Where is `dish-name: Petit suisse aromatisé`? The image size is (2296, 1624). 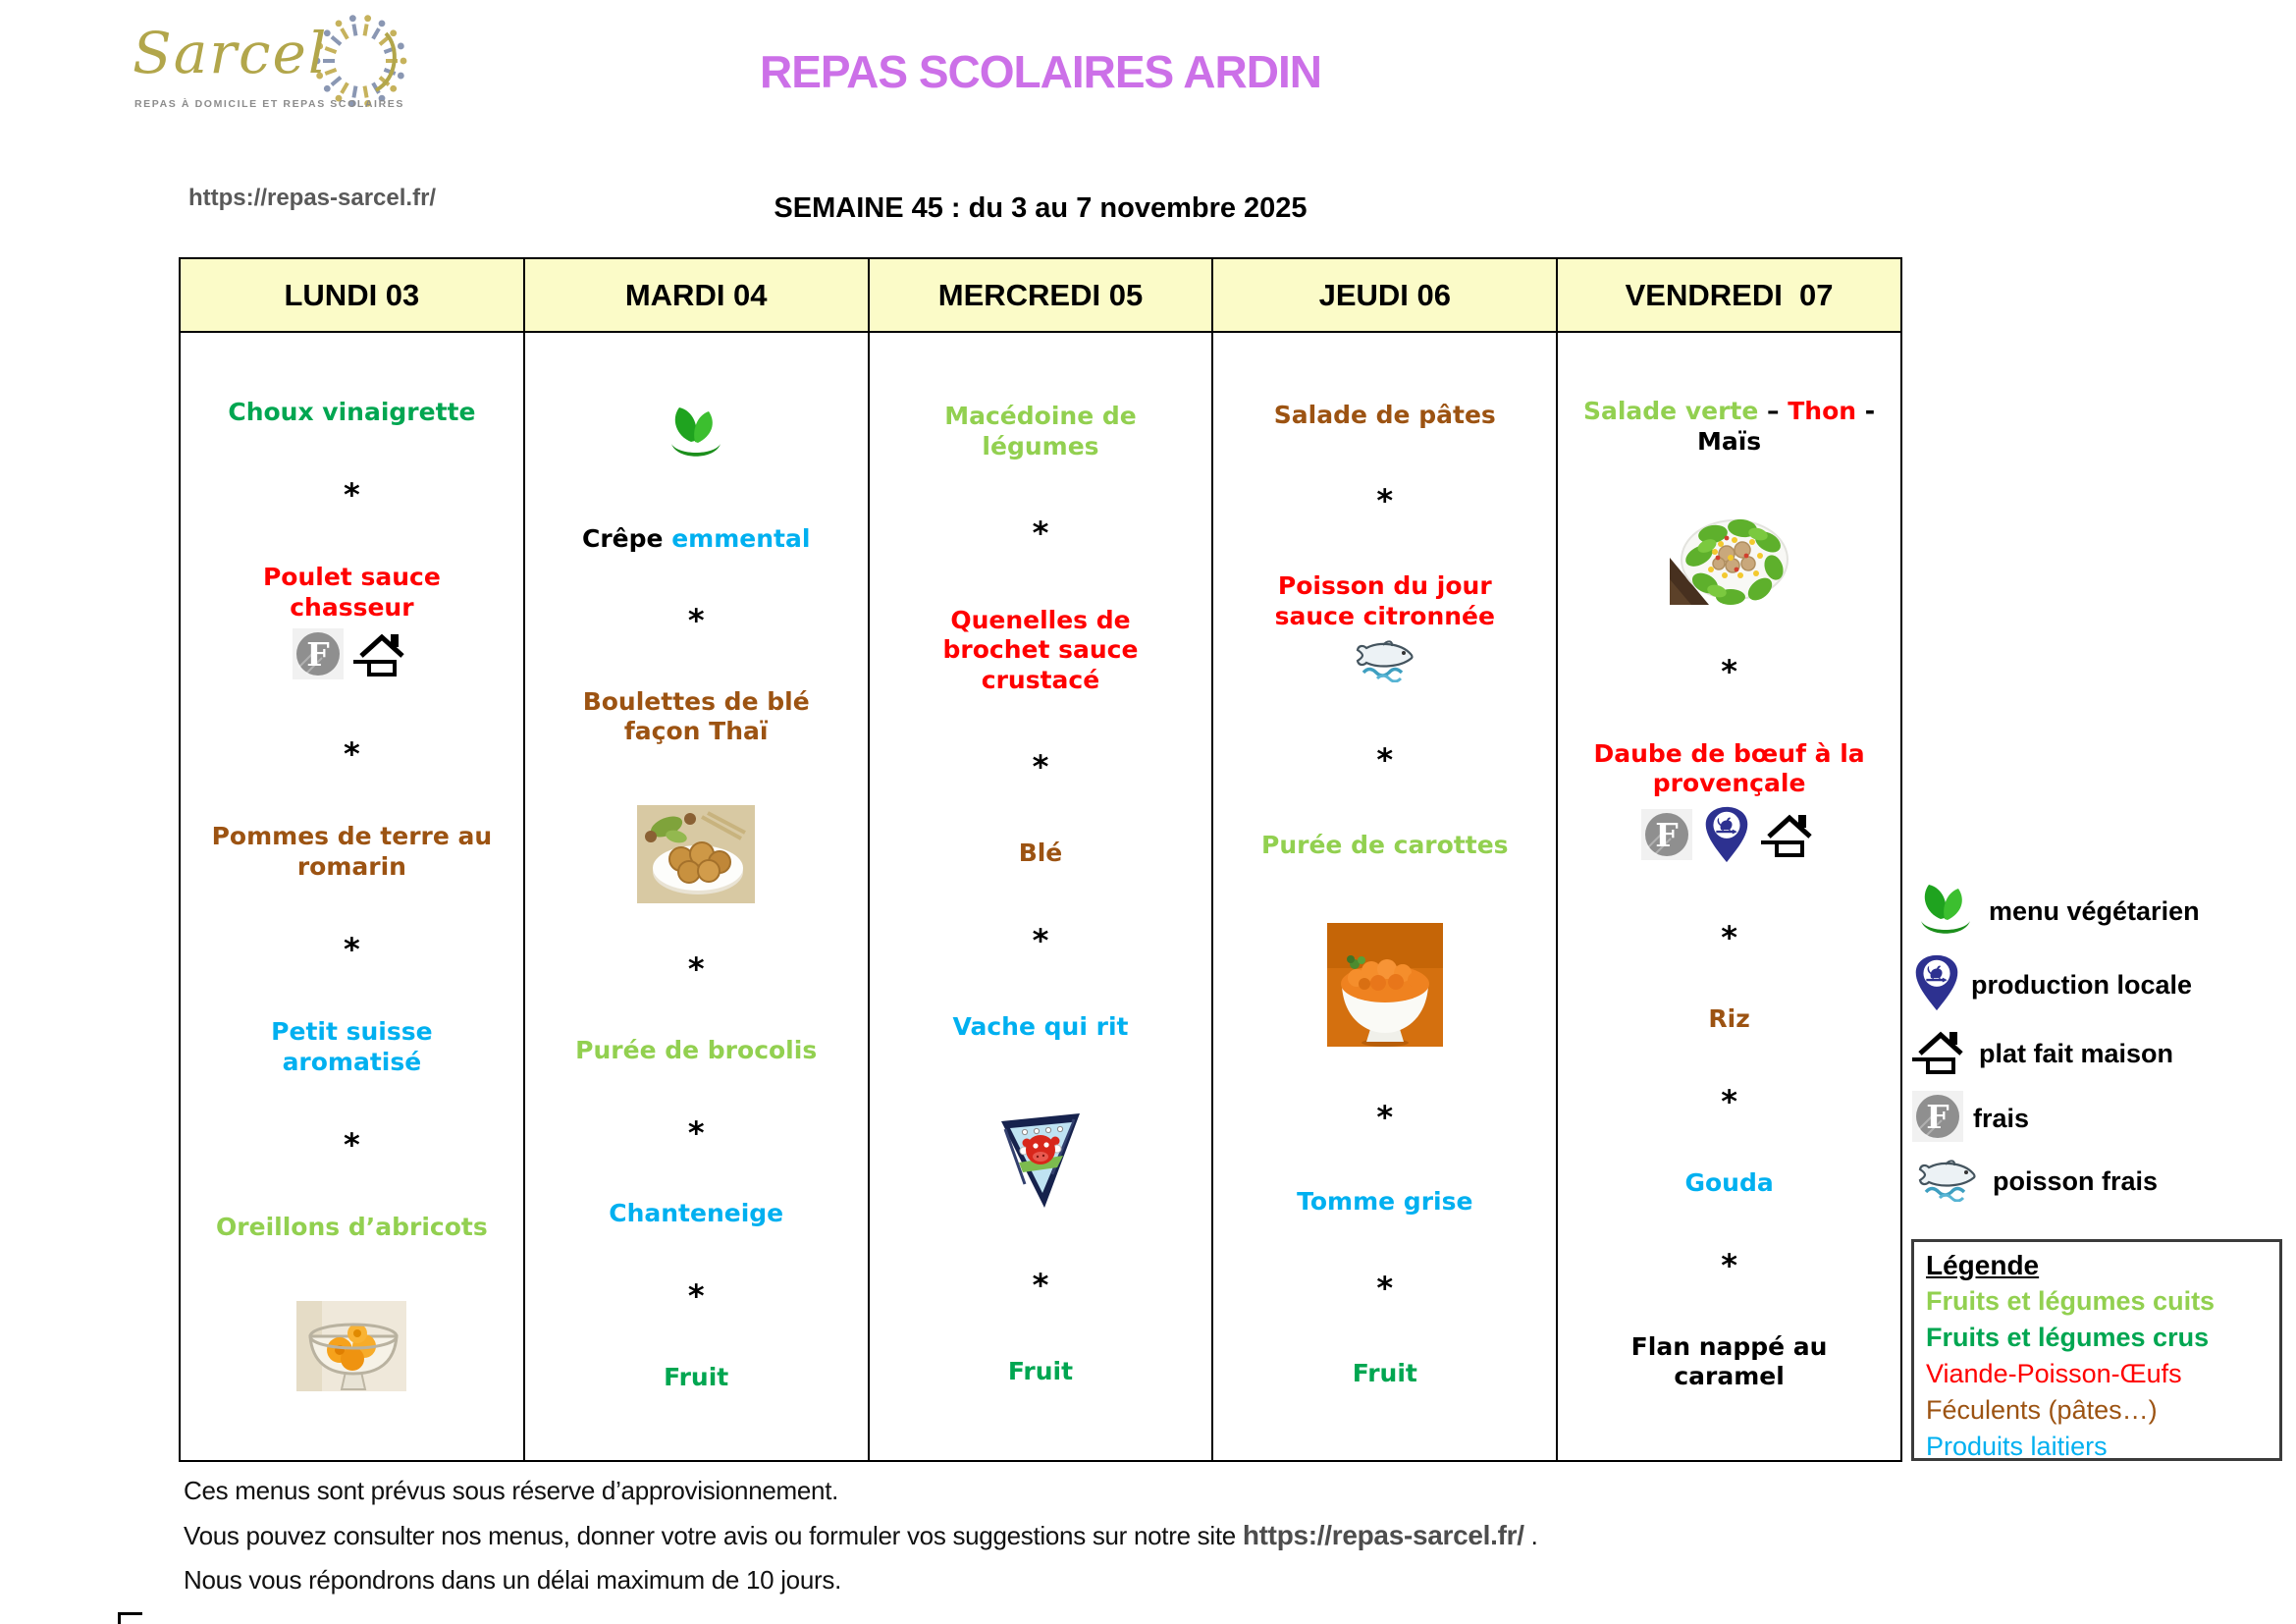
dish-name: Petit suisse aromatisé is located at coordinates (351, 1047).